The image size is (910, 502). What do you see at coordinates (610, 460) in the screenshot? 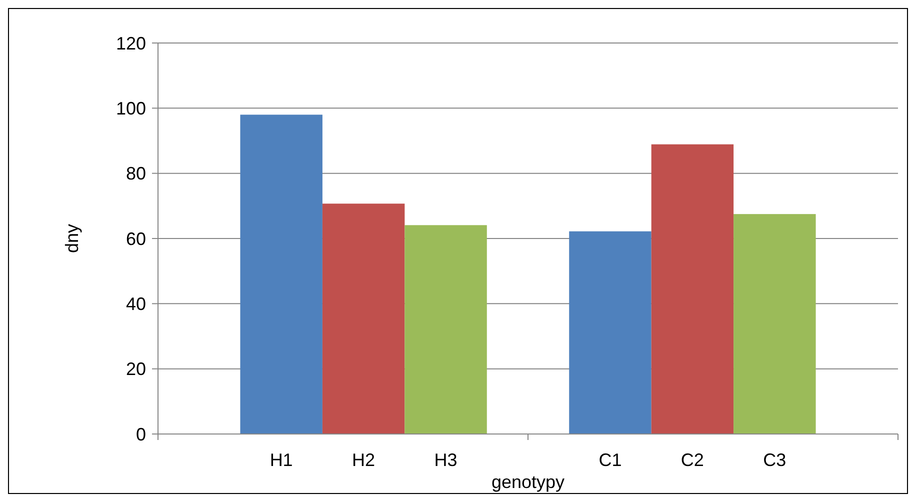
I see `x-tick-label: C1` at bounding box center [610, 460].